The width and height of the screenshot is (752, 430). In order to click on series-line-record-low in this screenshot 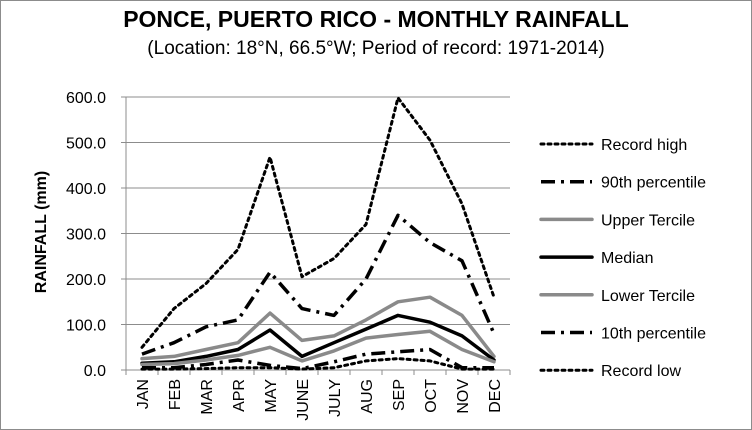, I will do `click(318, 364)`.